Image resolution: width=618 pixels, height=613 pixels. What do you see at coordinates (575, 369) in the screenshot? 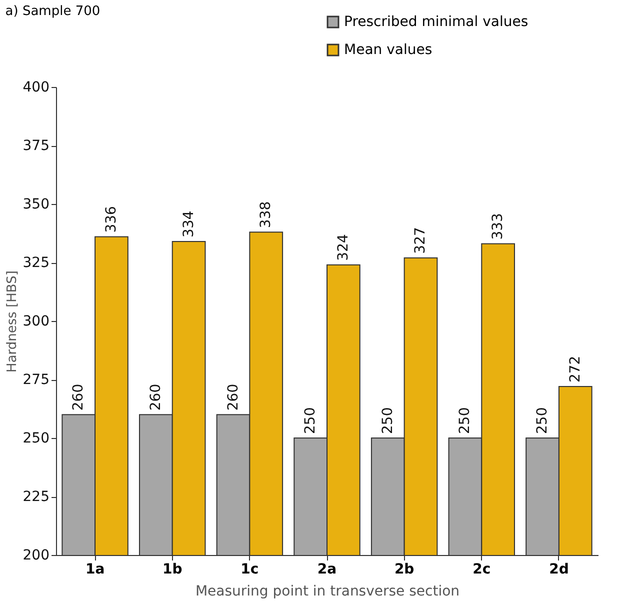
I see `data-label: 272` at bounding box center [575, 369].